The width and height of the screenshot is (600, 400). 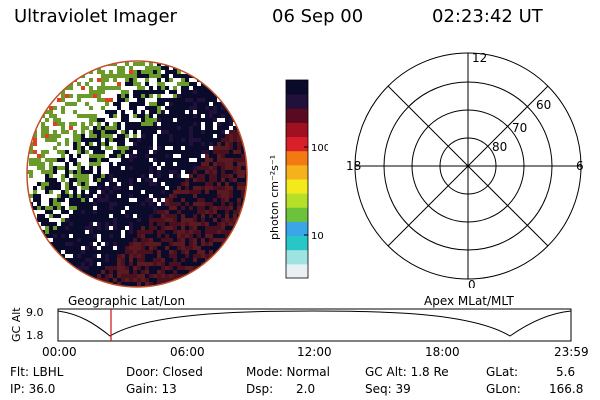 I want to click on image-title: Ultraviolet Imager, so click(x=95, y=16).